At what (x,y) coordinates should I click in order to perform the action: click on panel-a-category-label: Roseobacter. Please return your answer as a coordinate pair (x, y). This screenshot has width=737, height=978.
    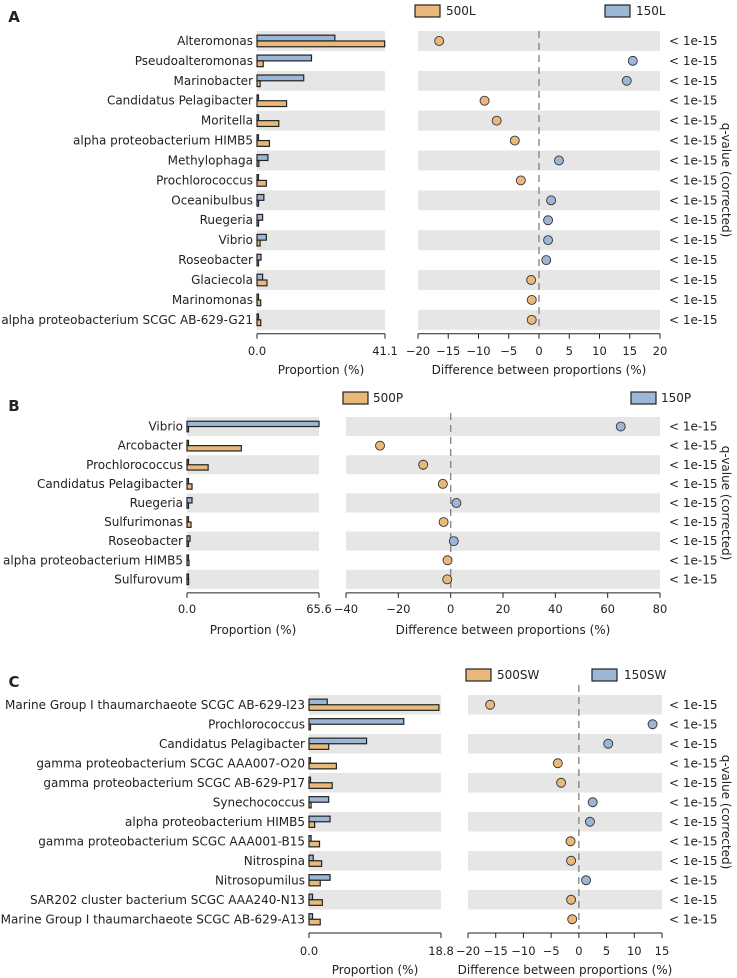
    Looking at the image, I should click on (215, 260).